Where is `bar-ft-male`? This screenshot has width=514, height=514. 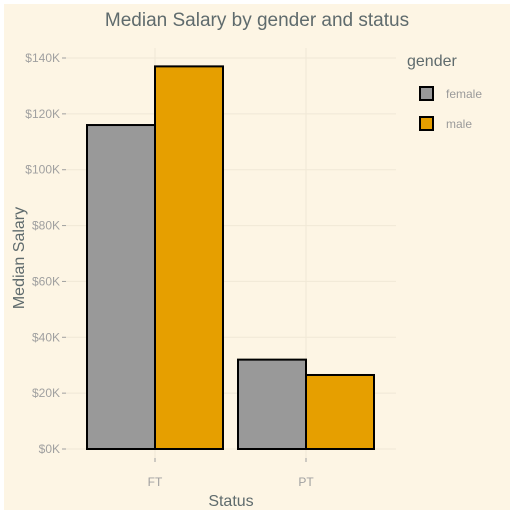
bar-ft-male is located at coordinates (189, 257).